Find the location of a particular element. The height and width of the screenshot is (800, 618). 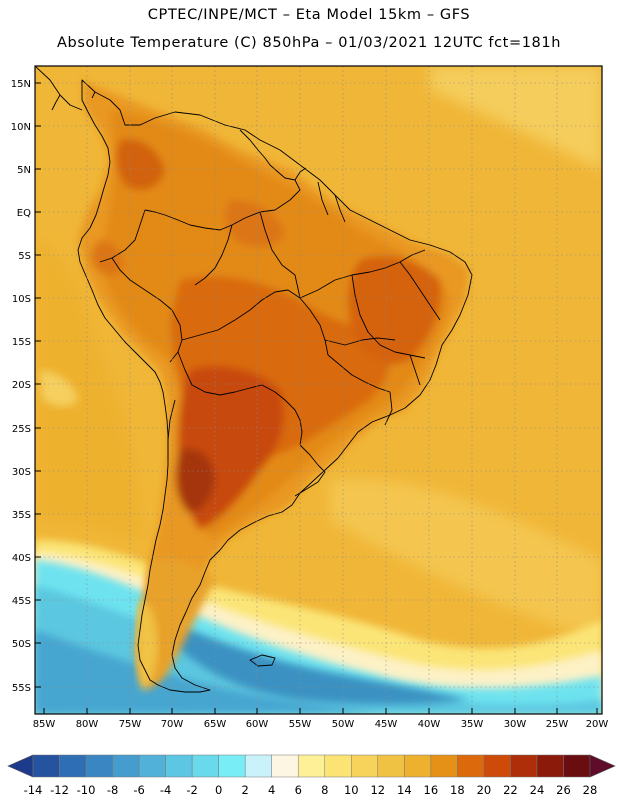

pacific-warm is located at coordinates (90, 390).